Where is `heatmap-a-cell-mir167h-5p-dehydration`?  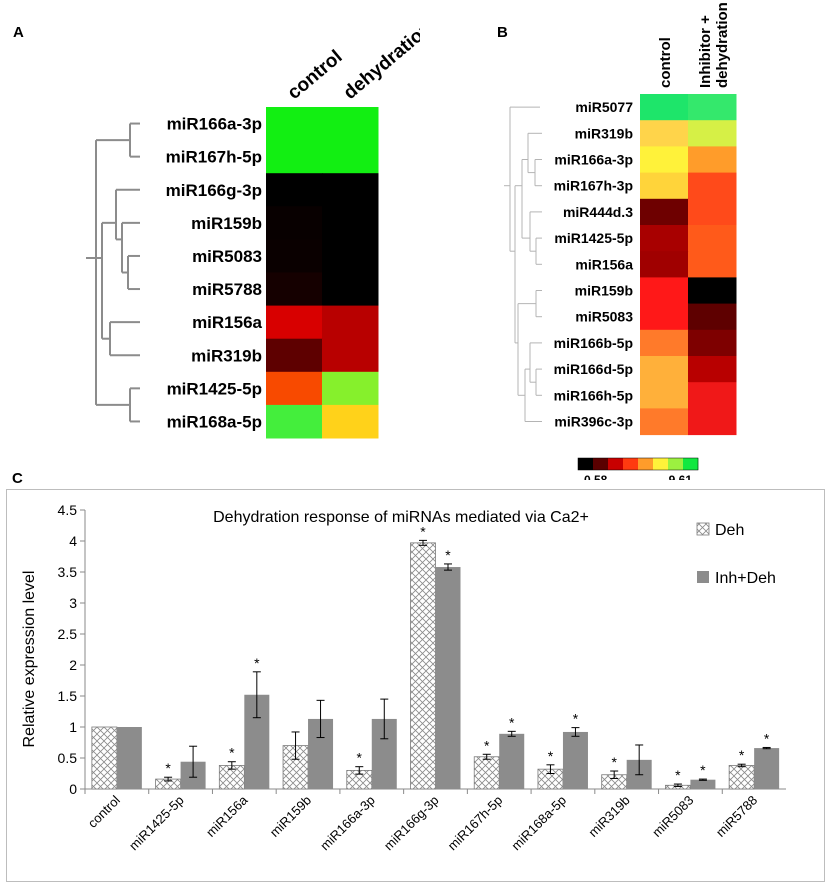
heatmap-a-cell-mir167h-5p-dehydration is located at coordinates (350, 157).